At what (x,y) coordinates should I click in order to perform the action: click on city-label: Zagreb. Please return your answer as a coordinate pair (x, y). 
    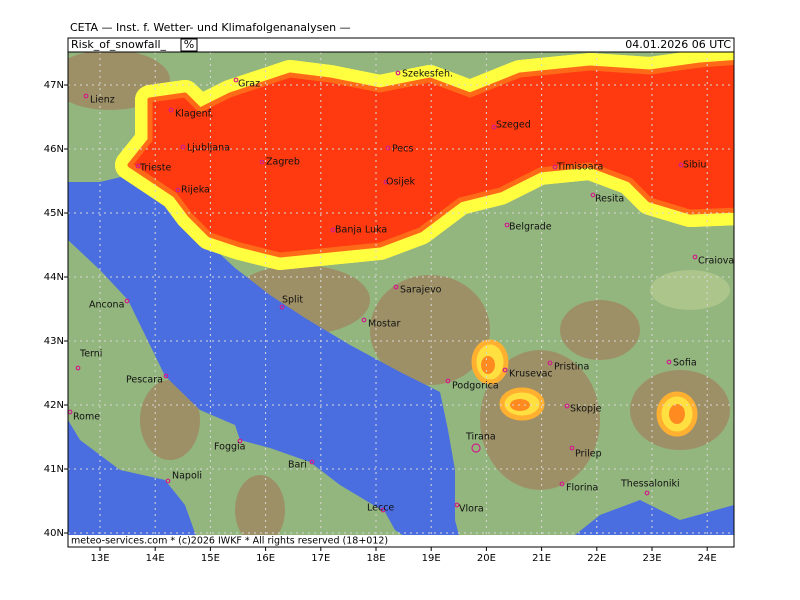
    Looking at the image, I should click on (283, 162).